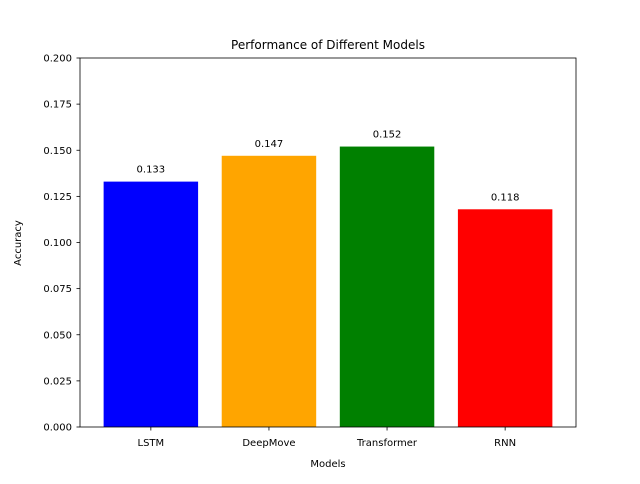 The image size is (640, 484). Describe the element at coordinates (505, 197) in the screenshot. I see `data-label-rnn: 0.118` at that location.